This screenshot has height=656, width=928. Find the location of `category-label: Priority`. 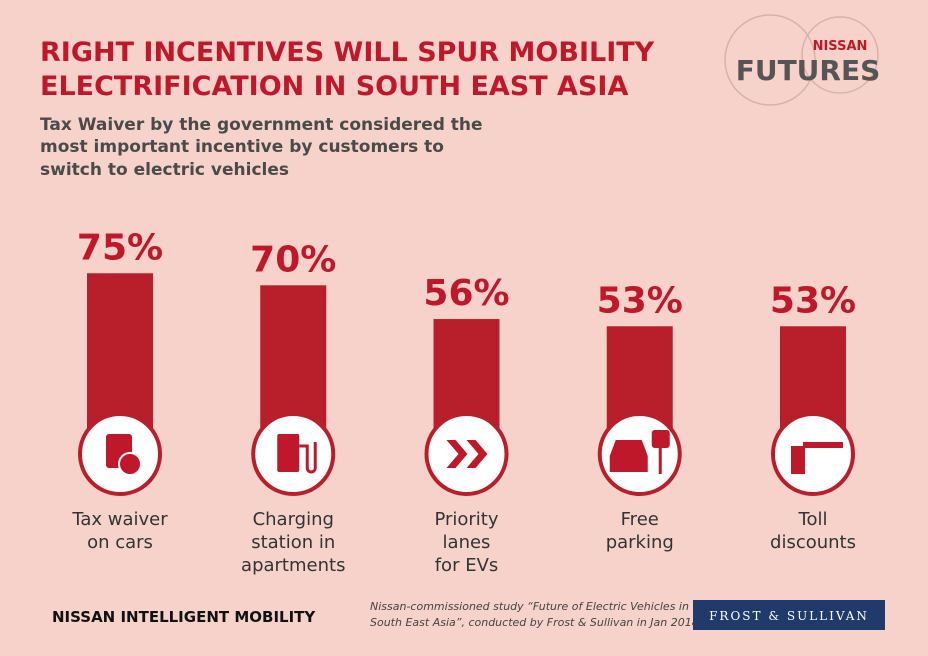

category-label: Priority is located at coordinates (466, 519).